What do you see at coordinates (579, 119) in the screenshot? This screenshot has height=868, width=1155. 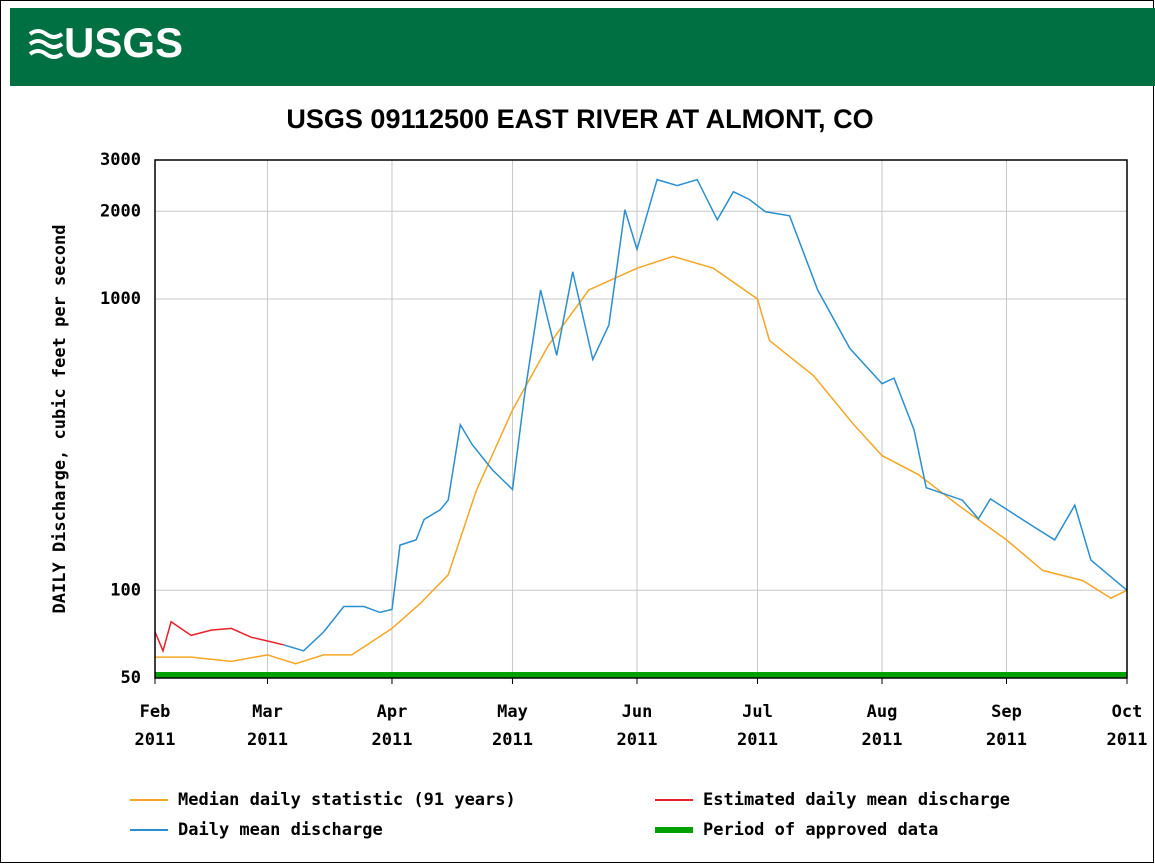 I see `chart-title: USGS 09112500 EAST RIVER AT ALMONT, CO` at bounding box center [579, 119].